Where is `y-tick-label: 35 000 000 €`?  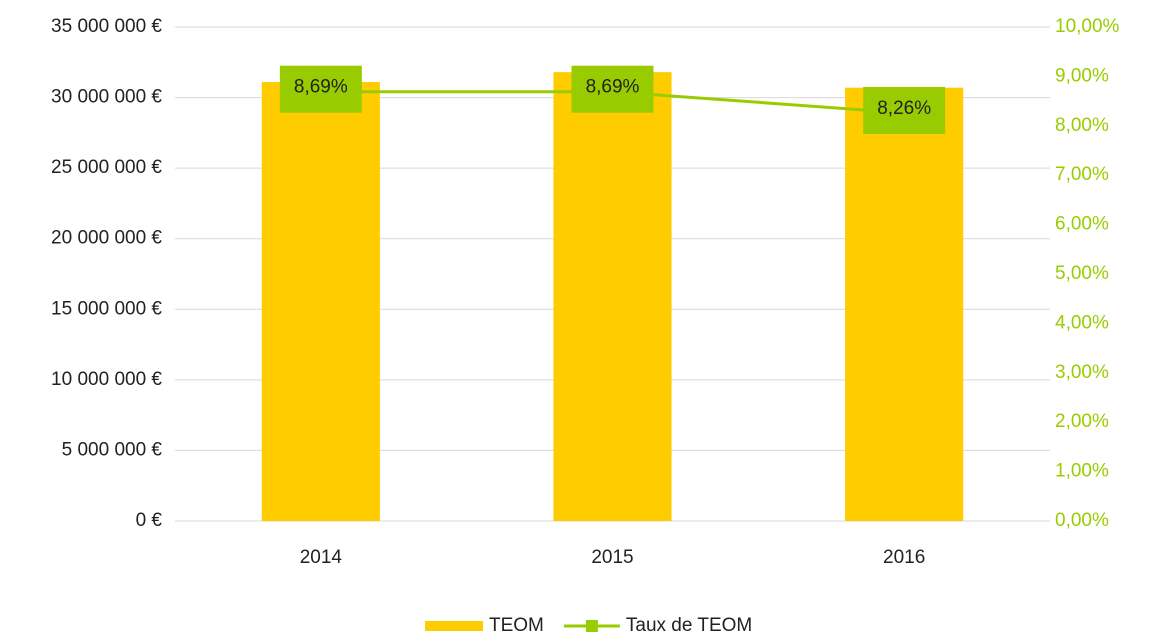 y-tick-label: 35 000 000 € is located at coordinates (106, 26).